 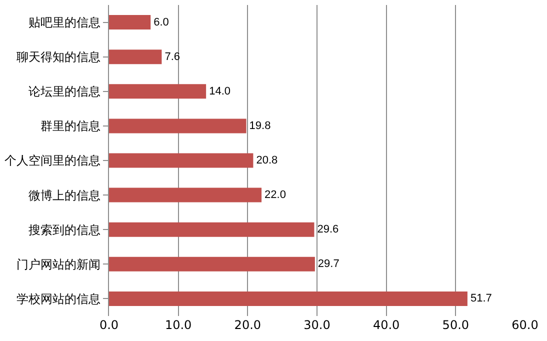 What do you see at coordinates (386, 325) in the screenshot?
I see `x-tick-label: 40.0` at bounding box center [386, 325].